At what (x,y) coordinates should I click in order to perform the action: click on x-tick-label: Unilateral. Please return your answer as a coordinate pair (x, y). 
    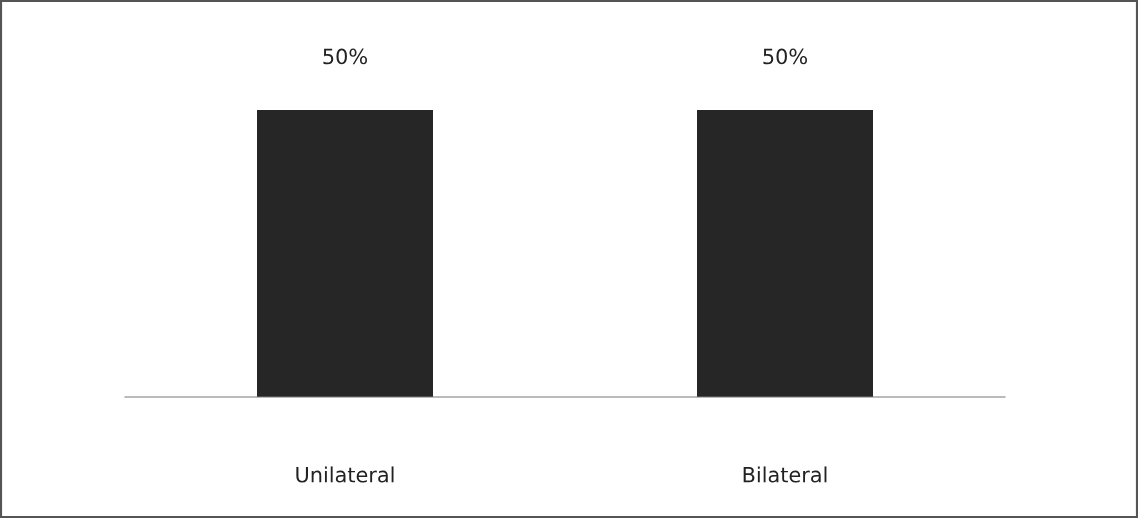
    Looking at the image, I should click on (345, 474).